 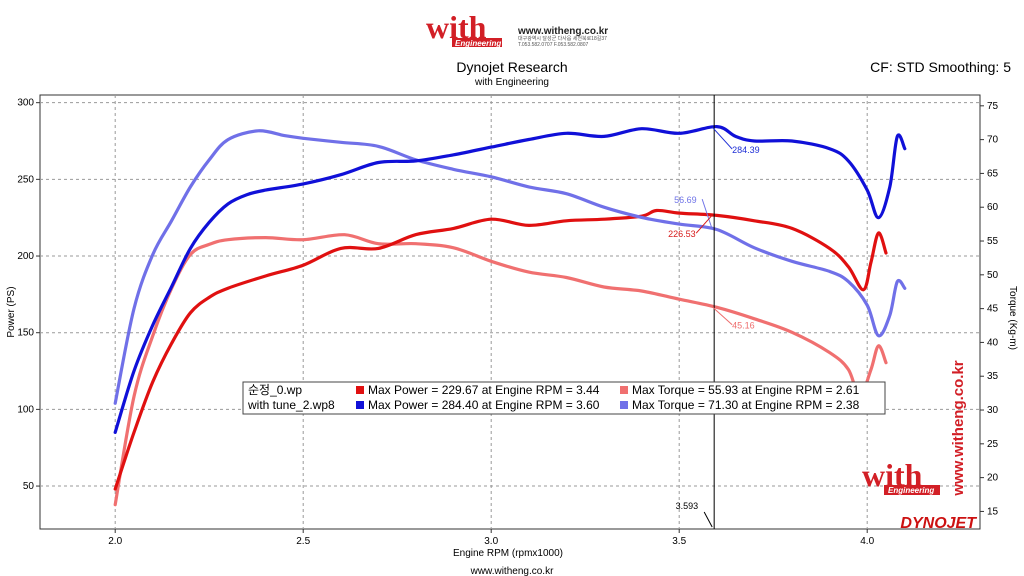 I want to click on legend-file-2: with tune_2.wp8, so click(x=291, y=405).